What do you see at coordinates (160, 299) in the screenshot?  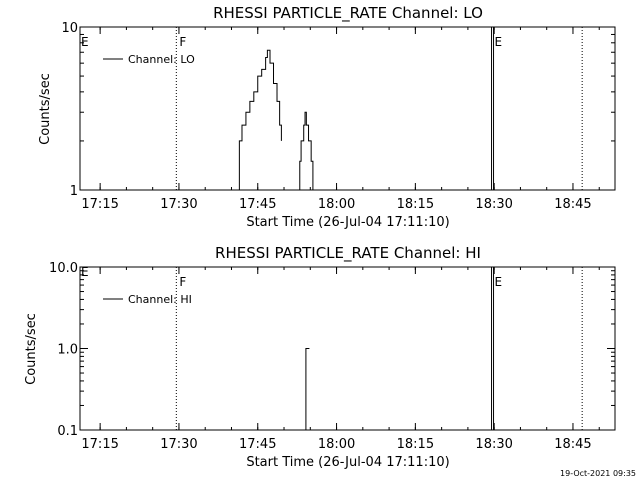 I see `legend-entry-label: Channel: HI` at bounding box center [160, 299].